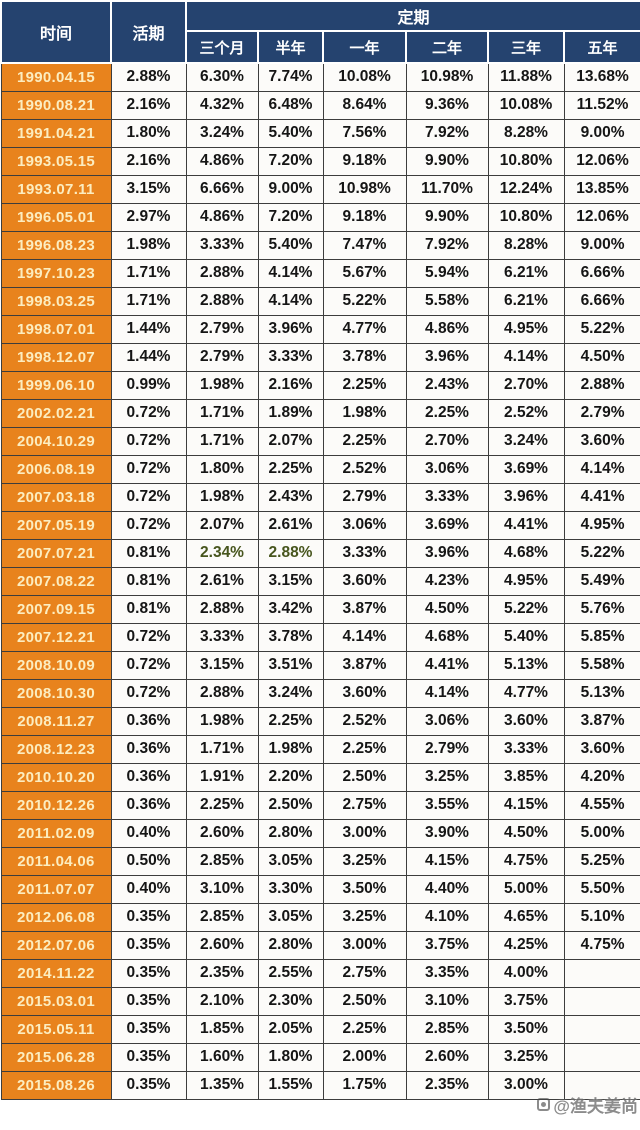 This screenshot has height=1130, width=640. I want to click on rate-cell: 1.60%, so click(222, 1057).